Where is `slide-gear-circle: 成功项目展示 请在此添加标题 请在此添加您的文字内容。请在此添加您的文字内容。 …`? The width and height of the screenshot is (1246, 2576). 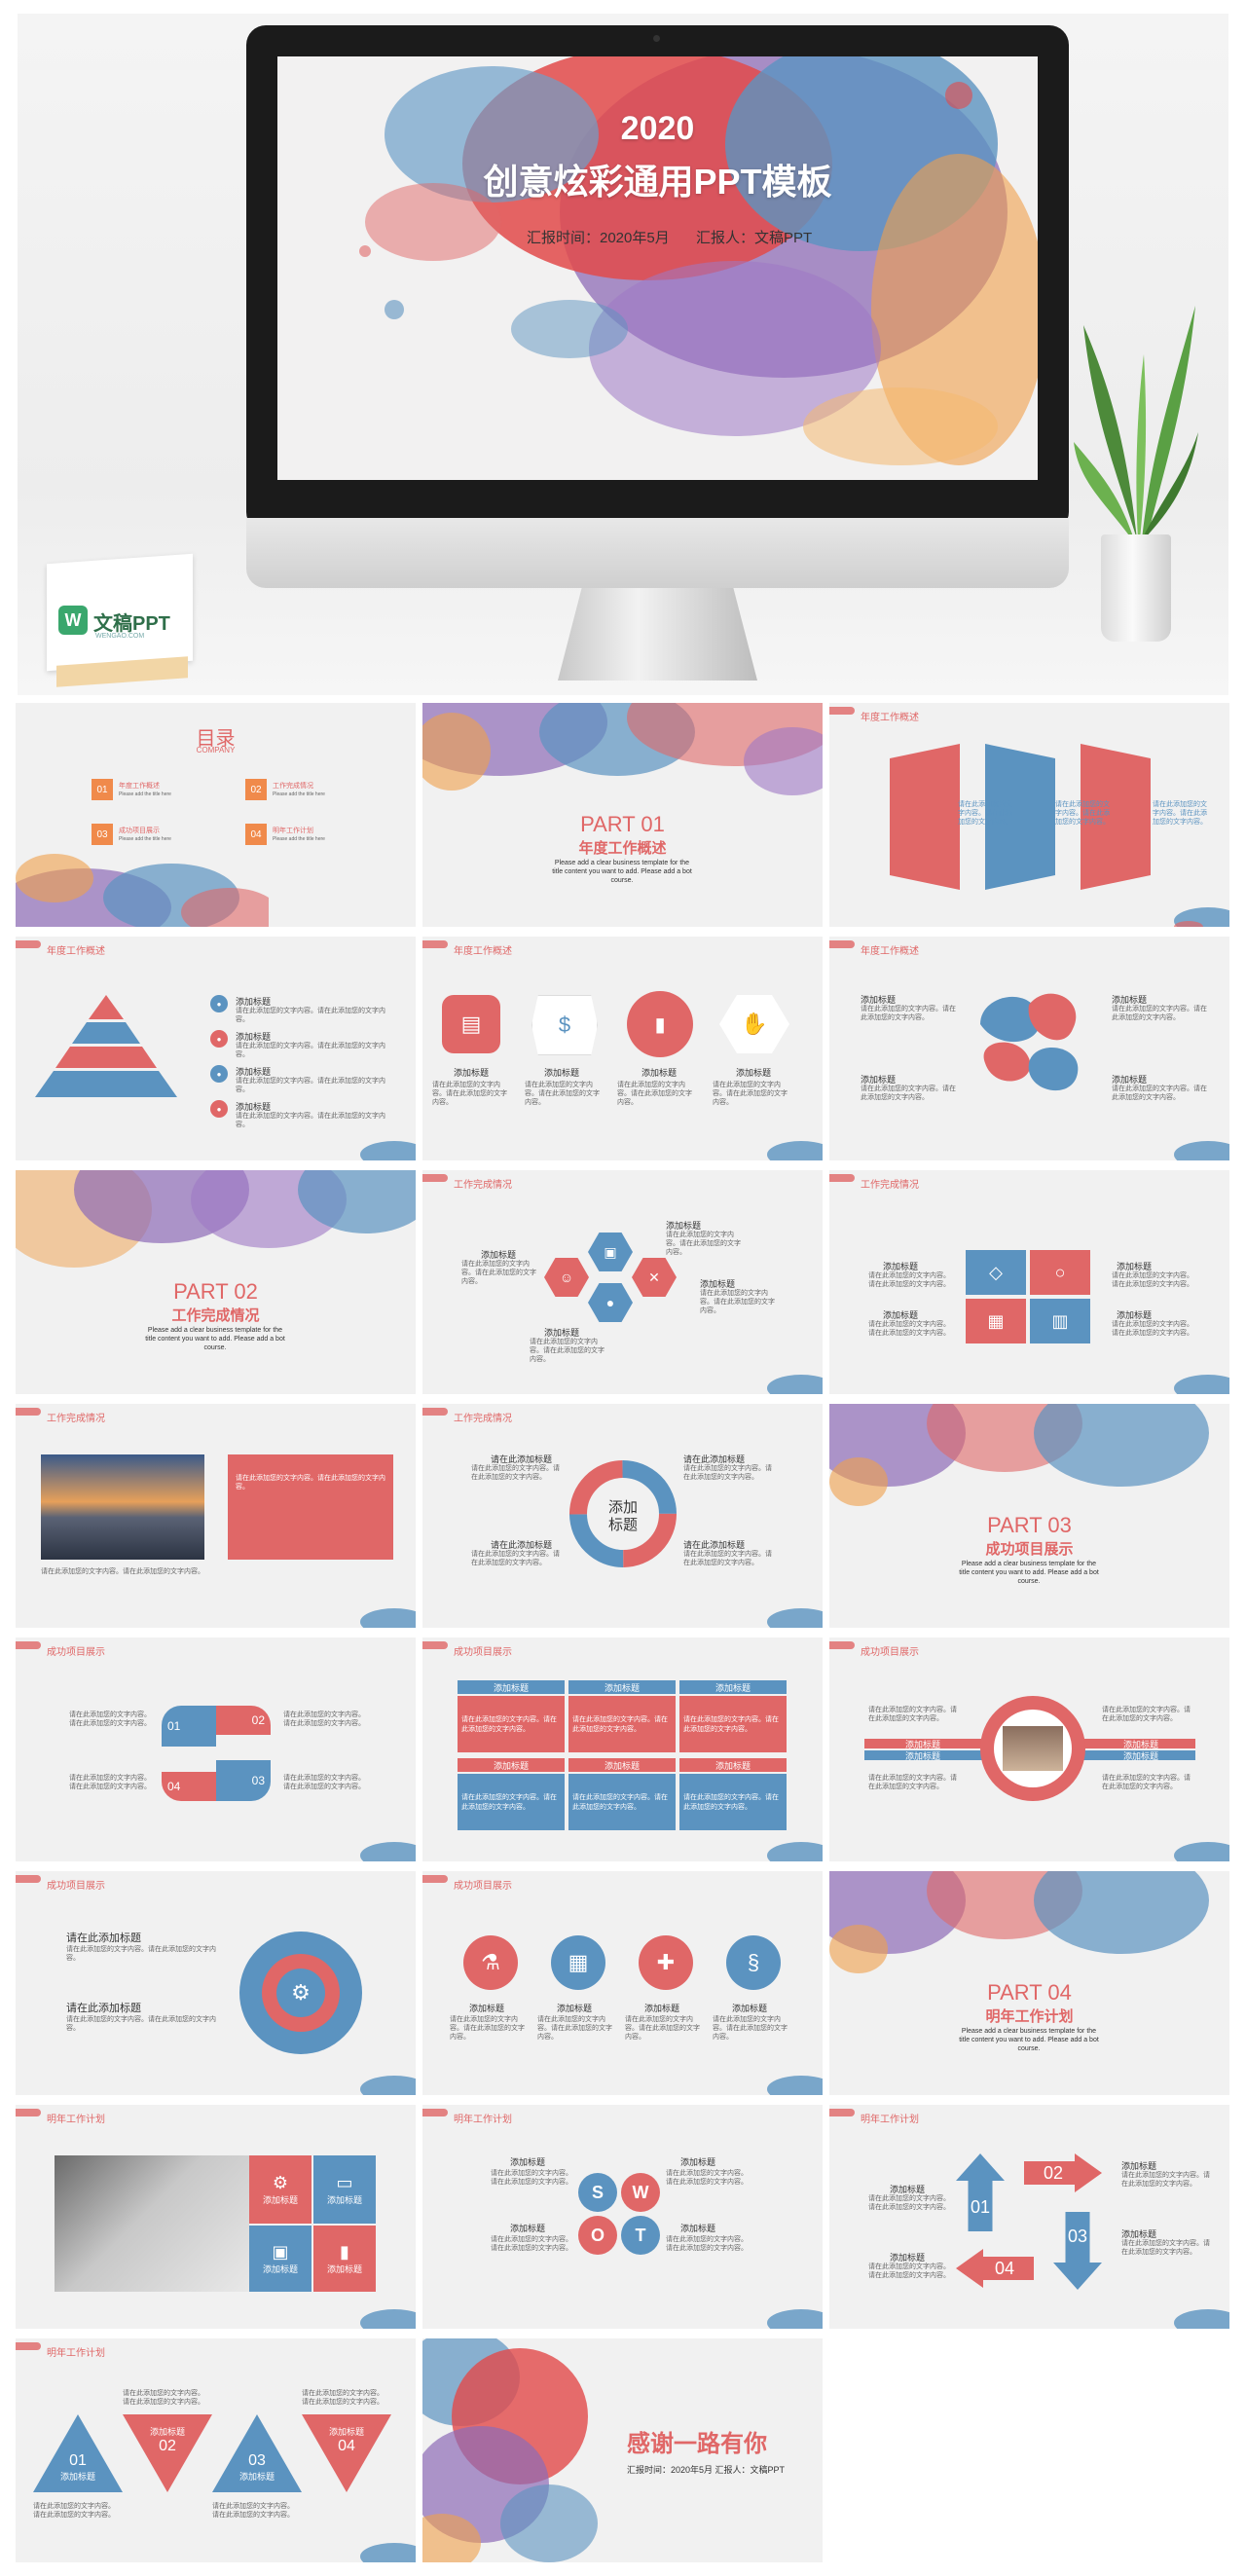
slide-gear-circle: 成功项目展示 请在此添加标题 请在此添加您的文字内容。请在此添加您的文字内容。 … is located at coordinates (216, 1983).